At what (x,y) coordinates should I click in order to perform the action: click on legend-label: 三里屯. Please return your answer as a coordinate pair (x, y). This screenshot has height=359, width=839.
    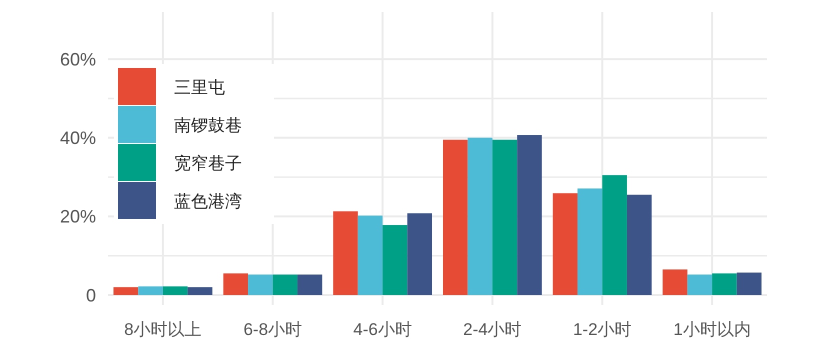
    Looking at the image, I should click on (199, 87).